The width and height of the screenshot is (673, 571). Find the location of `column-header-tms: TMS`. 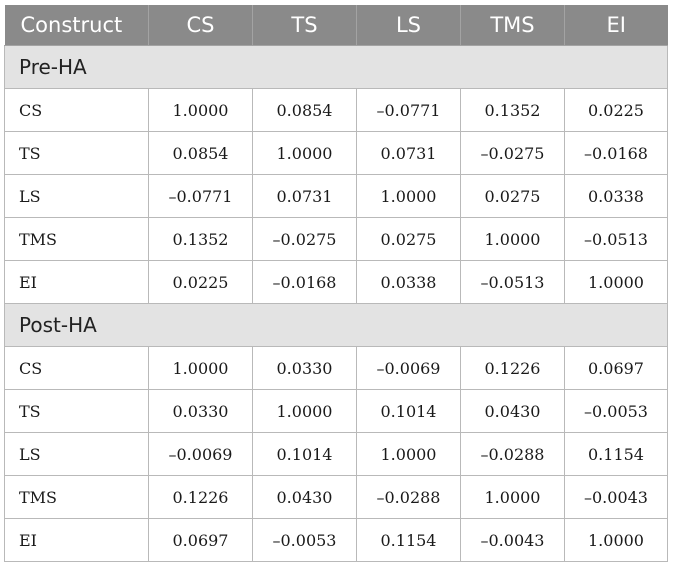

column-header-tms: TMS is located at coordinates (512, 25).